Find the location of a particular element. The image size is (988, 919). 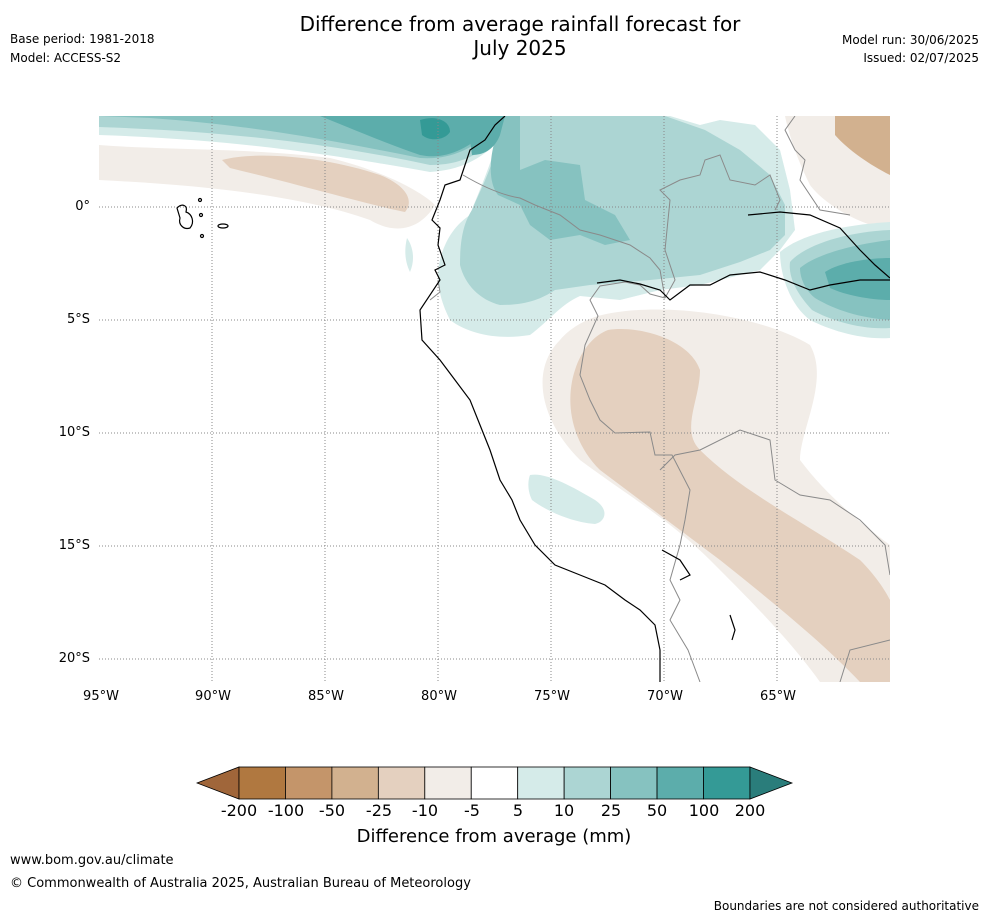

colorbar-tick: -200 is located at coordinates (239, 810).